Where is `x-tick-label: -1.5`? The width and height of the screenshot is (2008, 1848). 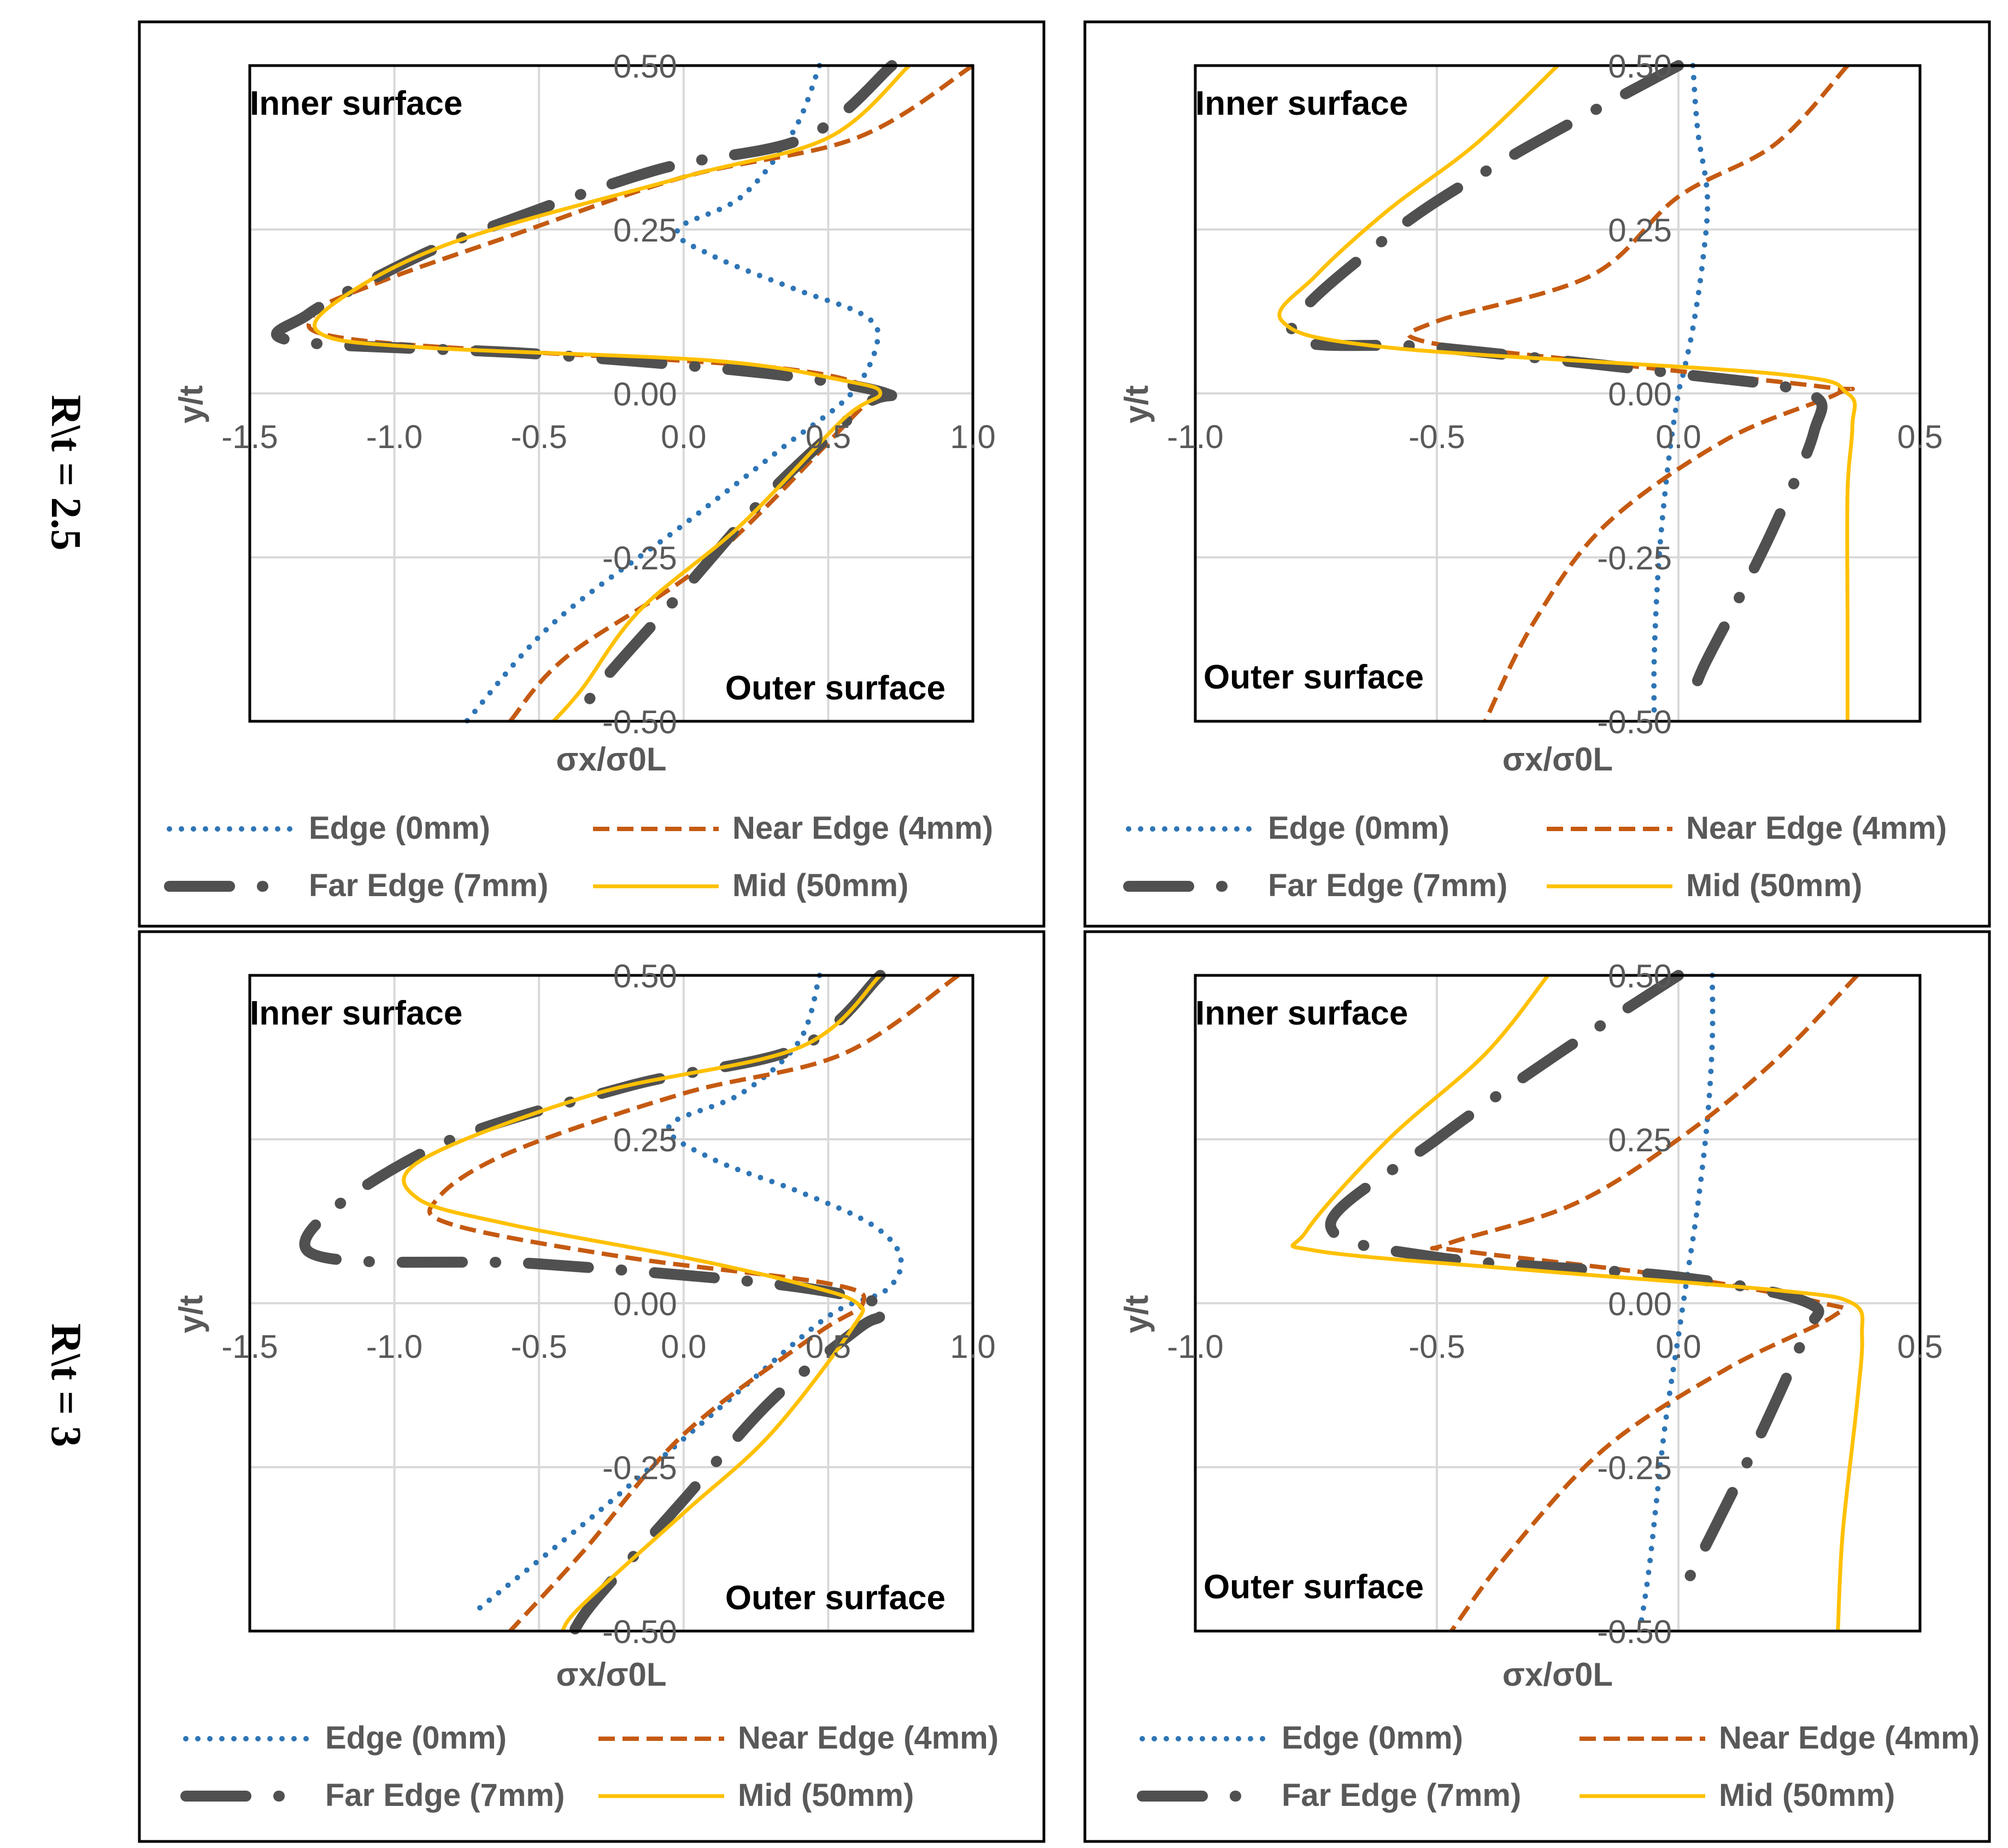
x-tick-label: -1.5 is located at coordinates (249, 1346).